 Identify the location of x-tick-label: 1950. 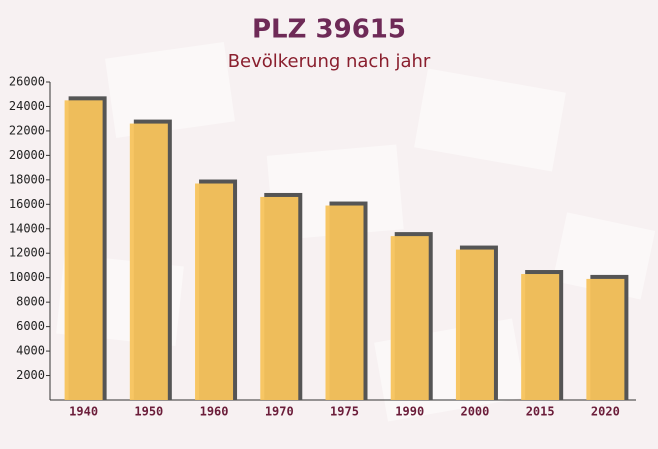
(148, 412).